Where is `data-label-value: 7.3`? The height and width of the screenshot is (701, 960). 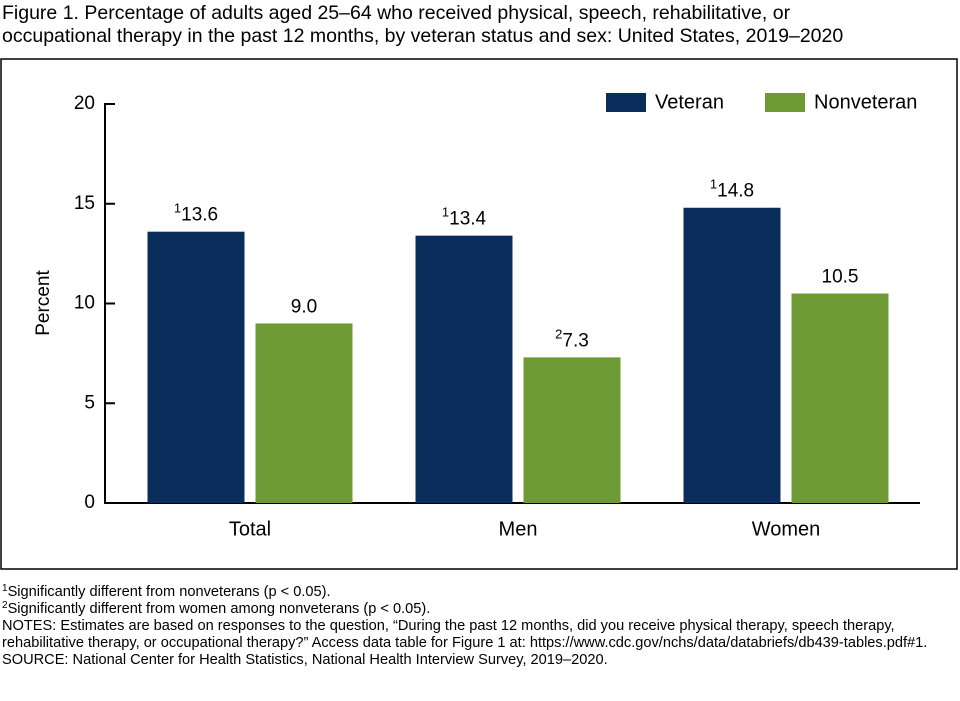
data-label-value: 7.3 is located at coordinates (575, 340).